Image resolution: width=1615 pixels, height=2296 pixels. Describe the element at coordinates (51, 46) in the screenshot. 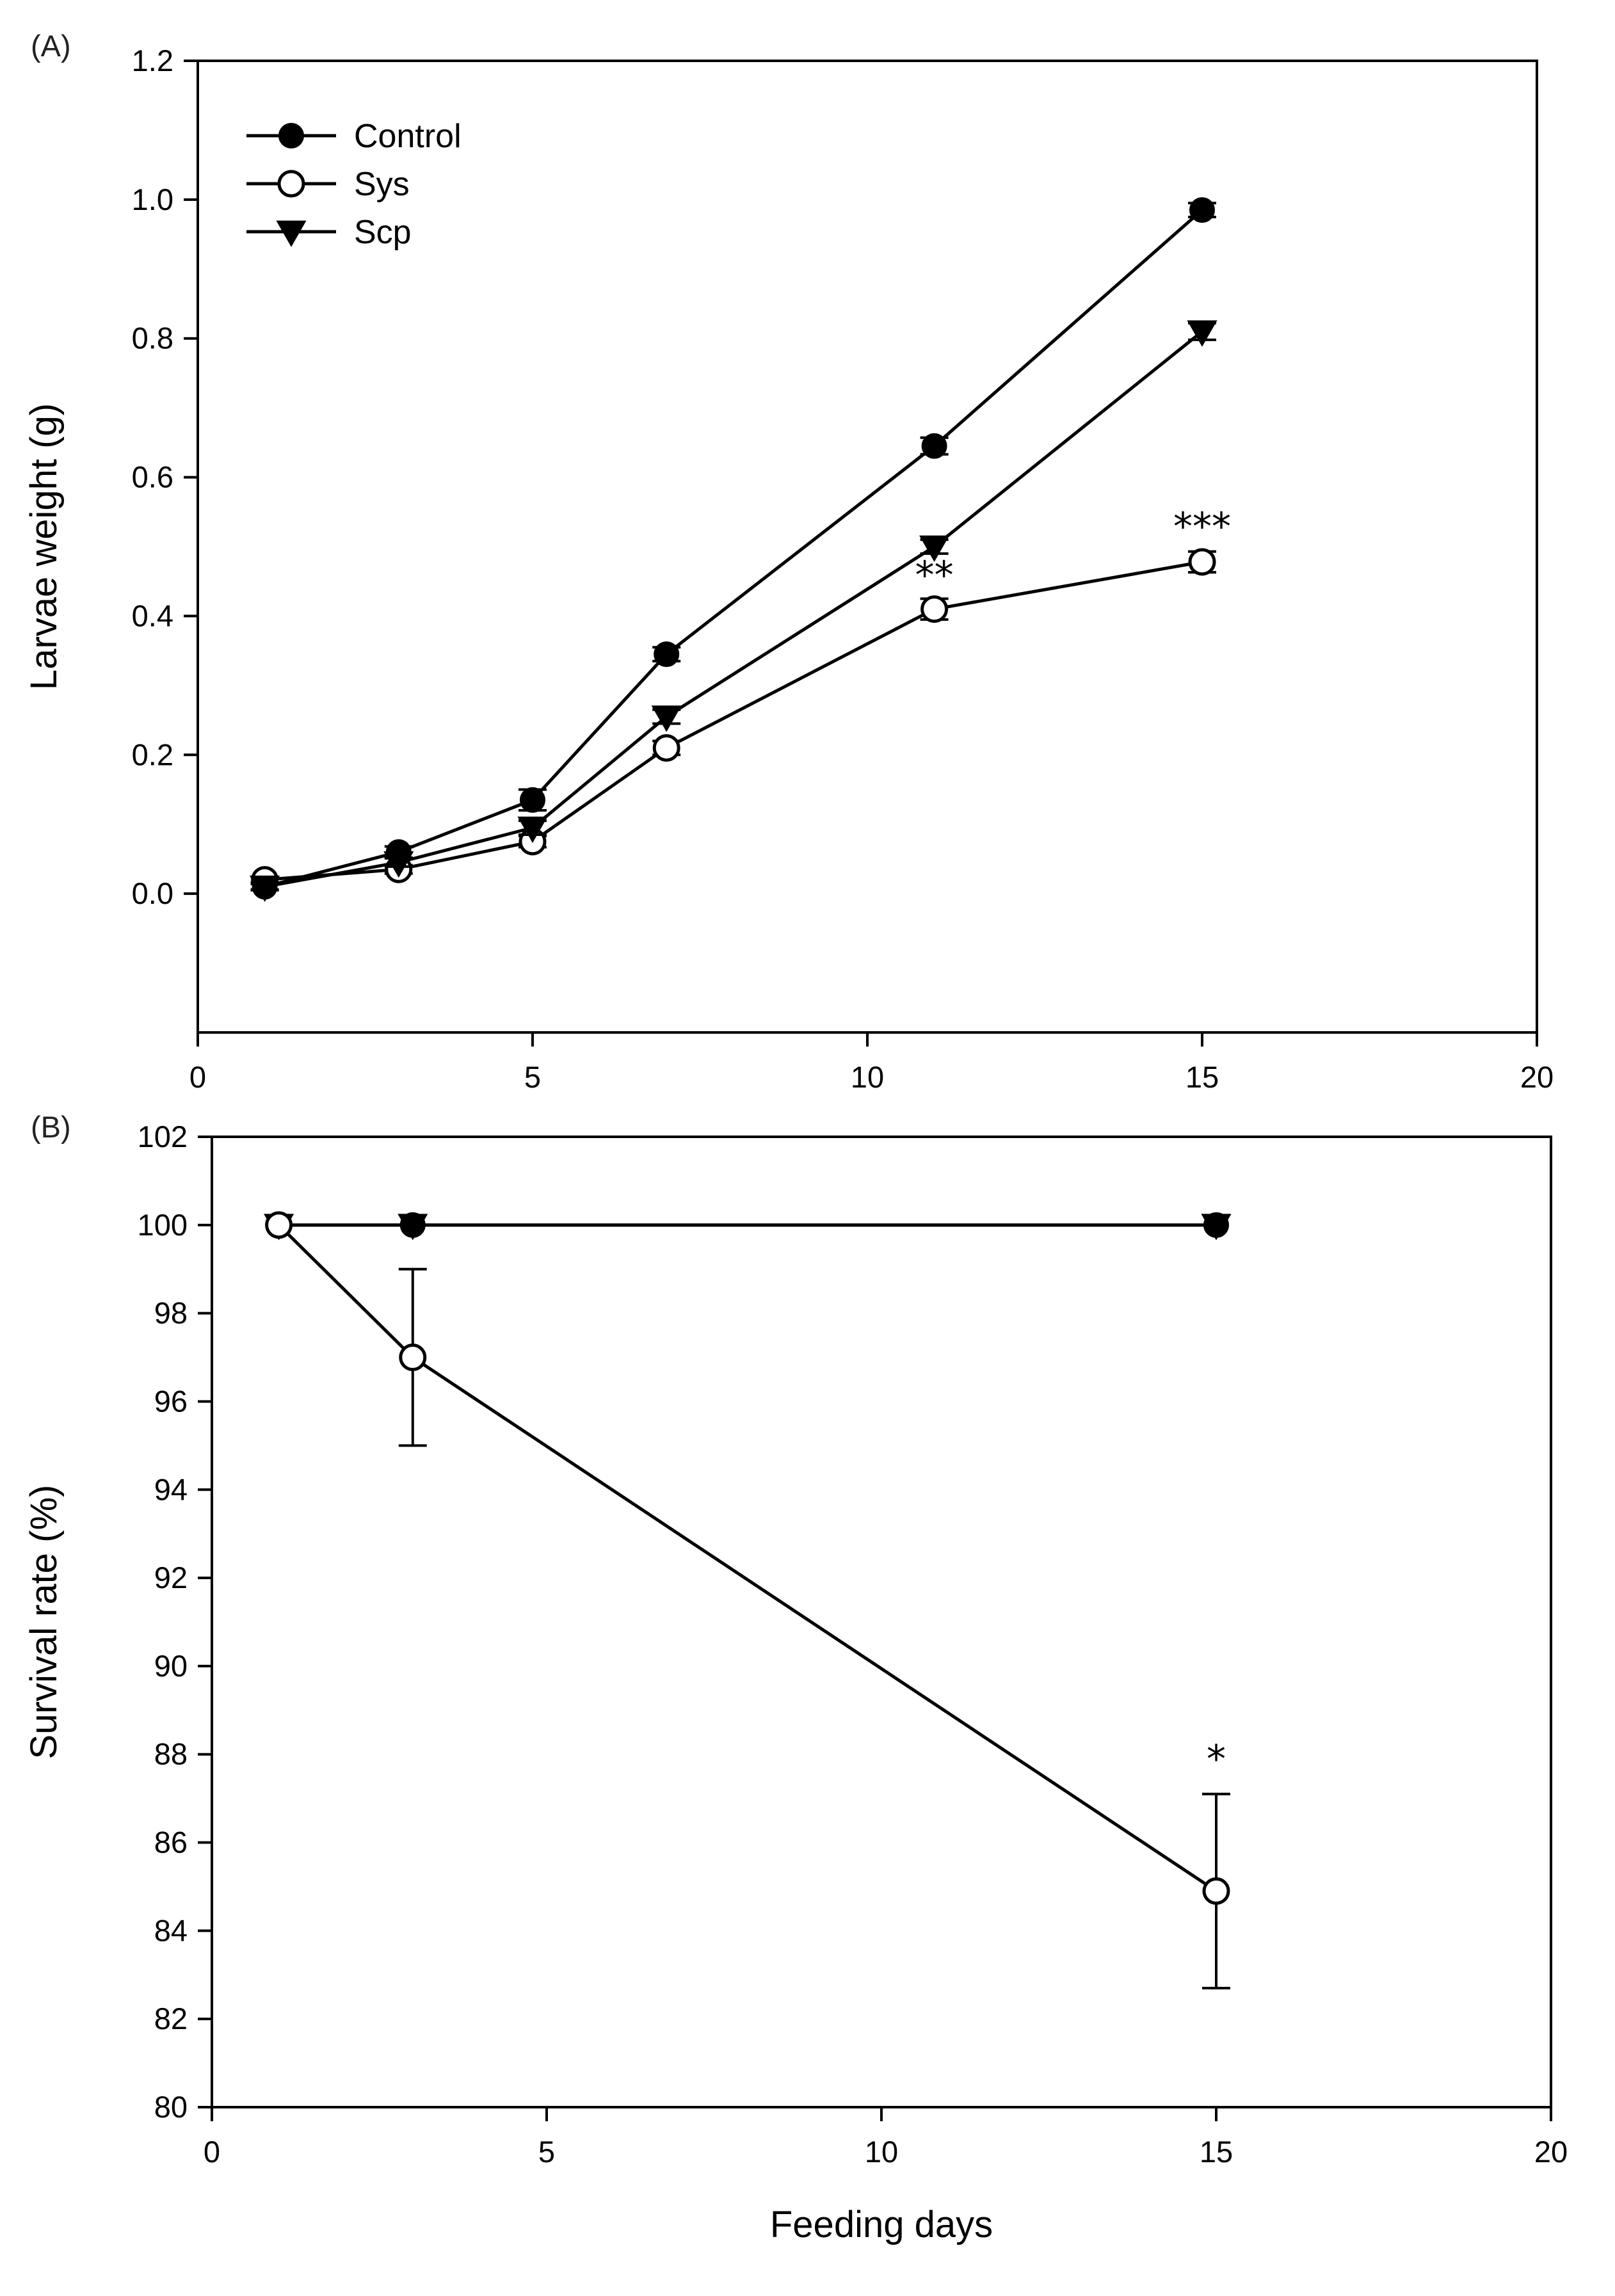

I see `panel-label: (A)` at that location.